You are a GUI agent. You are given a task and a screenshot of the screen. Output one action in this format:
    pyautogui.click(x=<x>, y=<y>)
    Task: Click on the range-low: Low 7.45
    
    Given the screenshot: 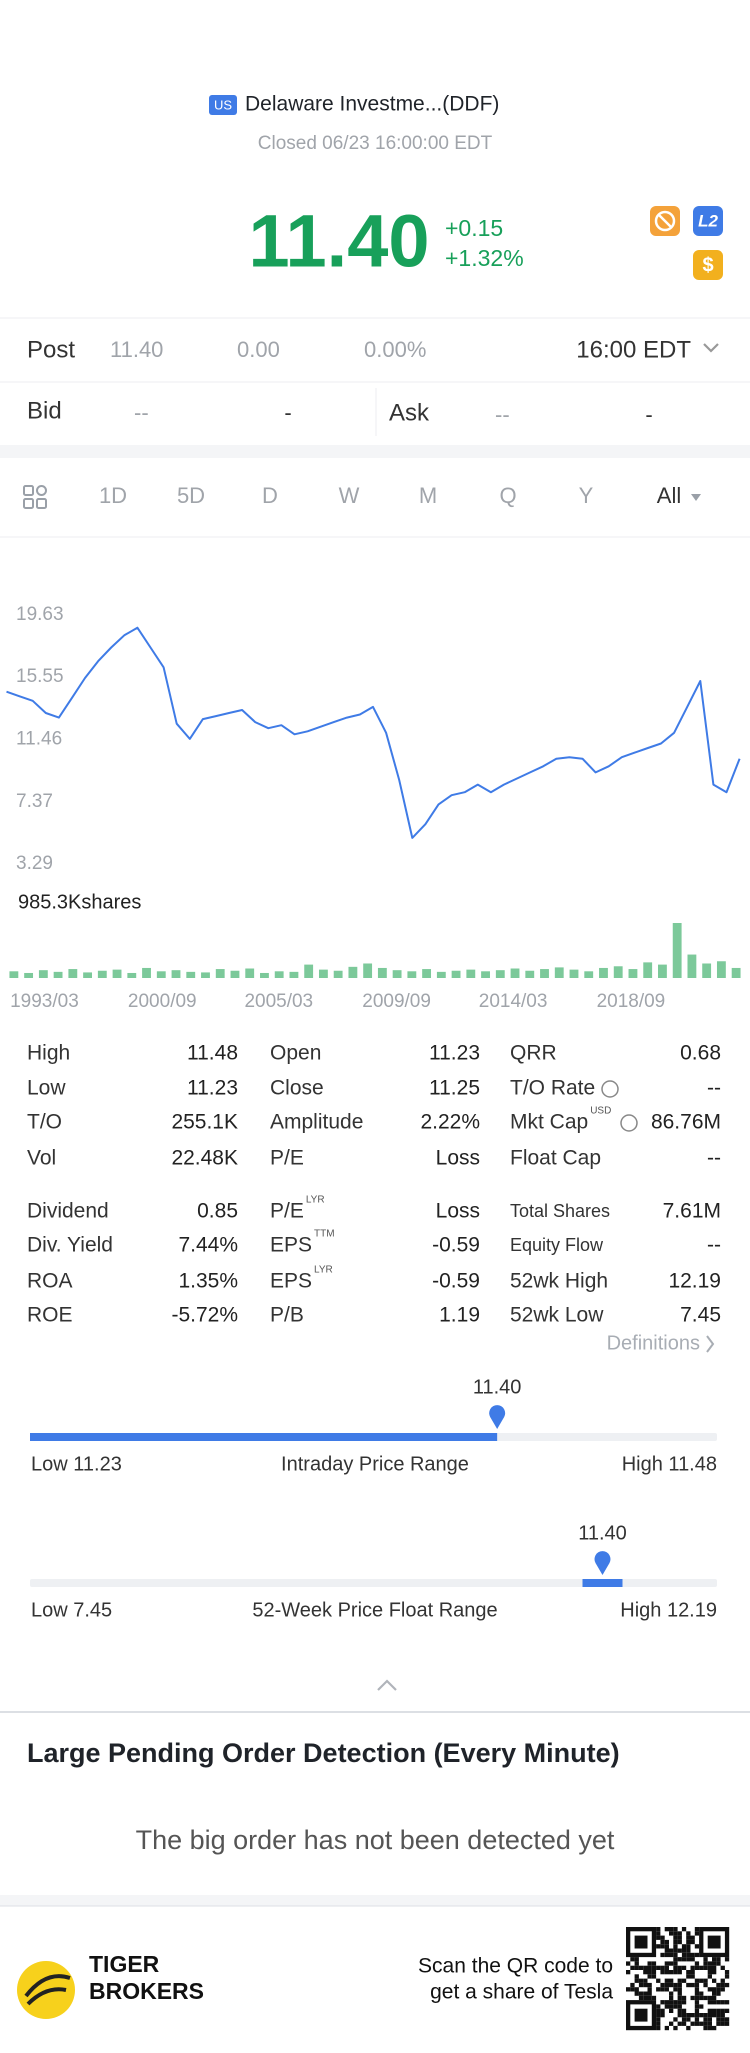 What is the action you would take?
    pyautogui.click(x=71, y=1610)
    